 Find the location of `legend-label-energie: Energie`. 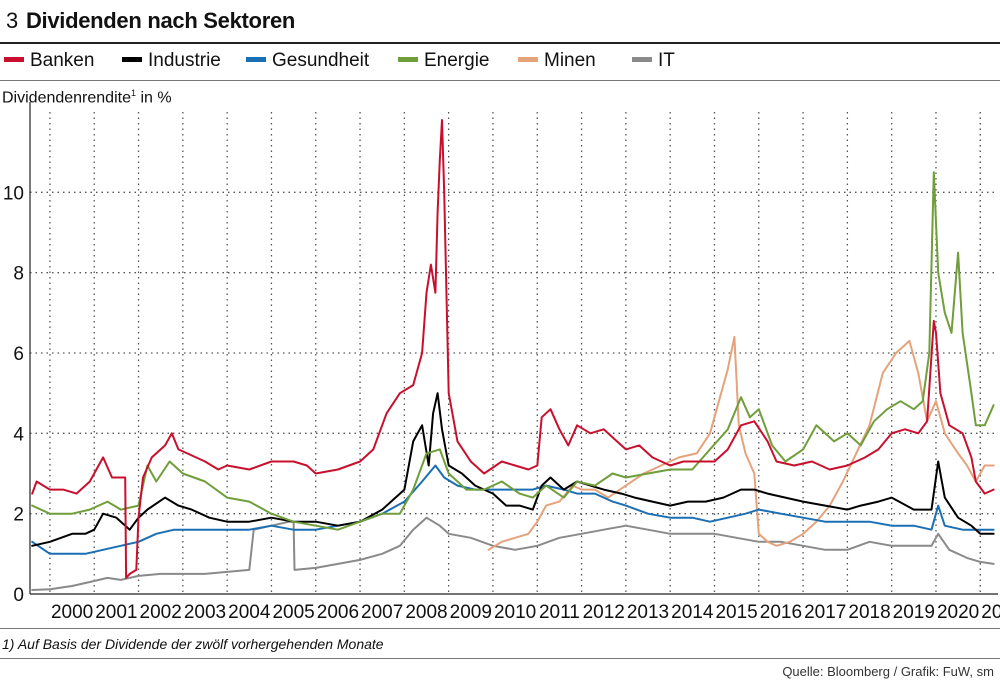

legend-label-energie: Energie is located at coordinates (457, 60).